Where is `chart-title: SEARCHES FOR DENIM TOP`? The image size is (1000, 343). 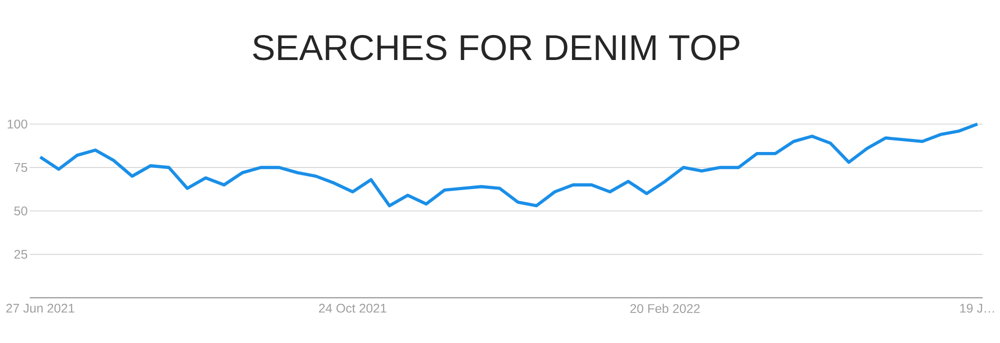 chart-title: SEARCHES FOR DENIM TOP is located at coordinates (496, 47).